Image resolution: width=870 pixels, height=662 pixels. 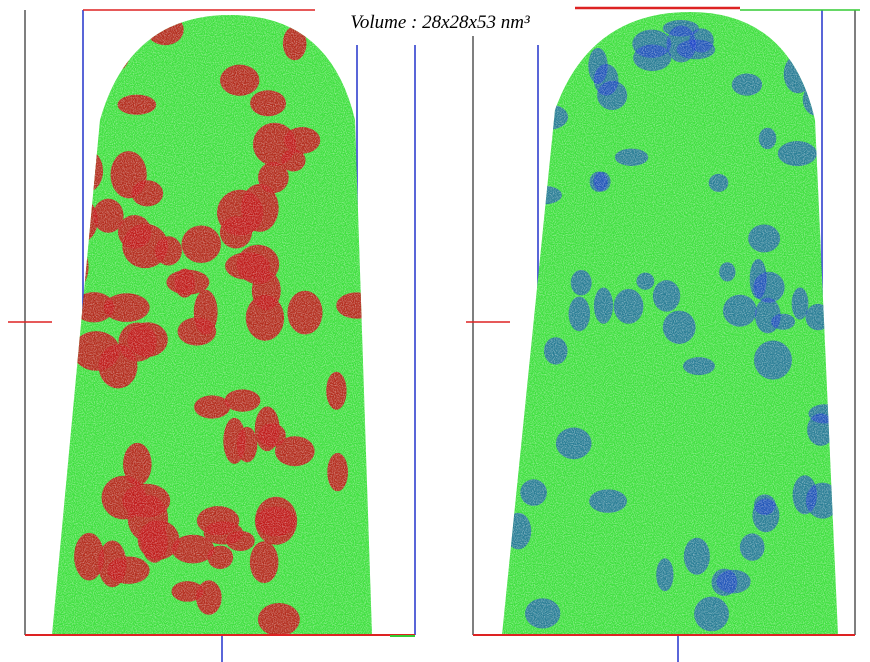 I want to click on caption: Volume : 28x28x53 nm³, so click(x=440, y=22).